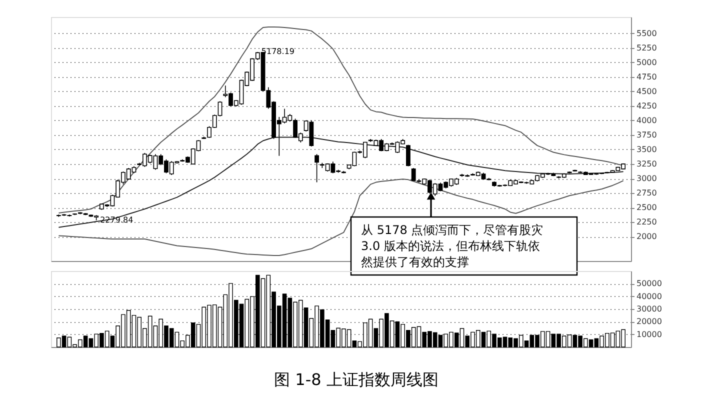  I want to click on caption: 图 1-8 上证指数周线图, so click(356, 379).